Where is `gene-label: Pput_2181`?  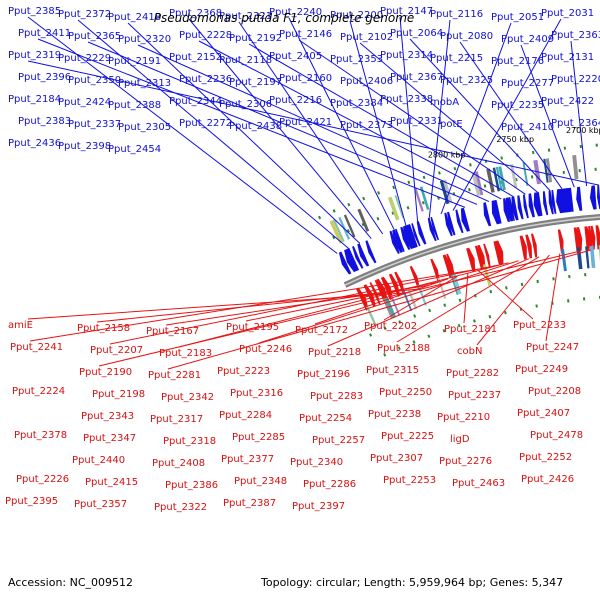 gene-label: Pput_2181 is located at coordinates (470, 329).